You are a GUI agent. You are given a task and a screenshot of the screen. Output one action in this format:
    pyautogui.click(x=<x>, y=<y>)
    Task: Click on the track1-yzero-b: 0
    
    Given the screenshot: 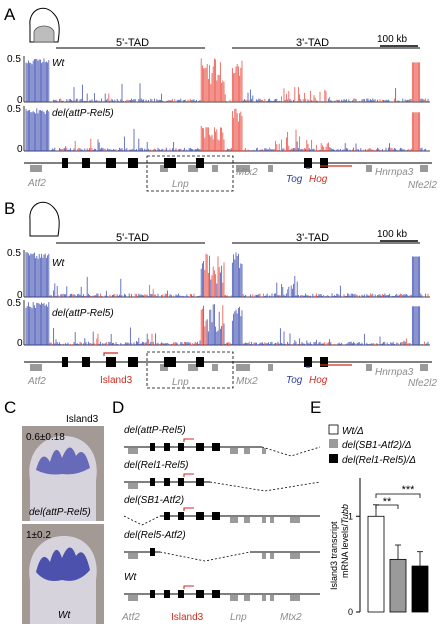 What is the action you would take?
    pyautogui.click(x=20, y=295)
    